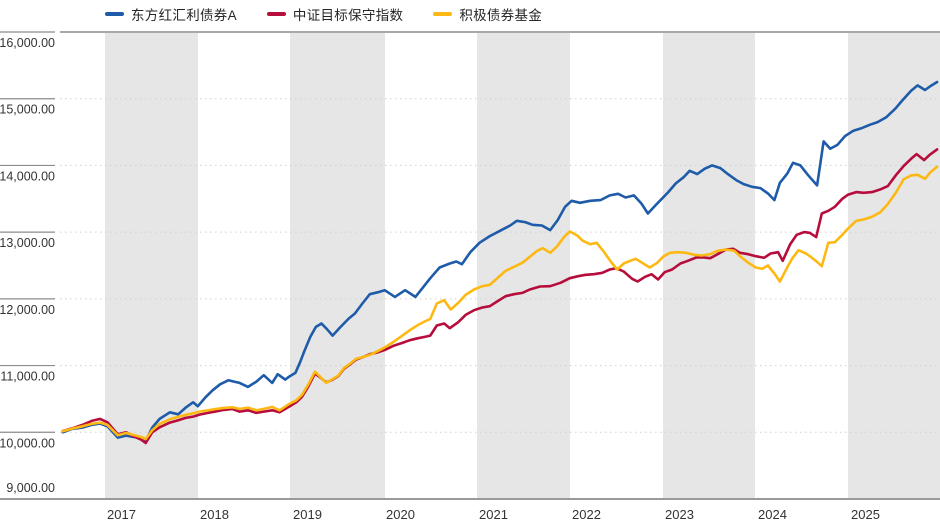  Describe the element at coordinates (27, 310) in the screenshot. I see `y-axis-label: 12,000.00` at that location.